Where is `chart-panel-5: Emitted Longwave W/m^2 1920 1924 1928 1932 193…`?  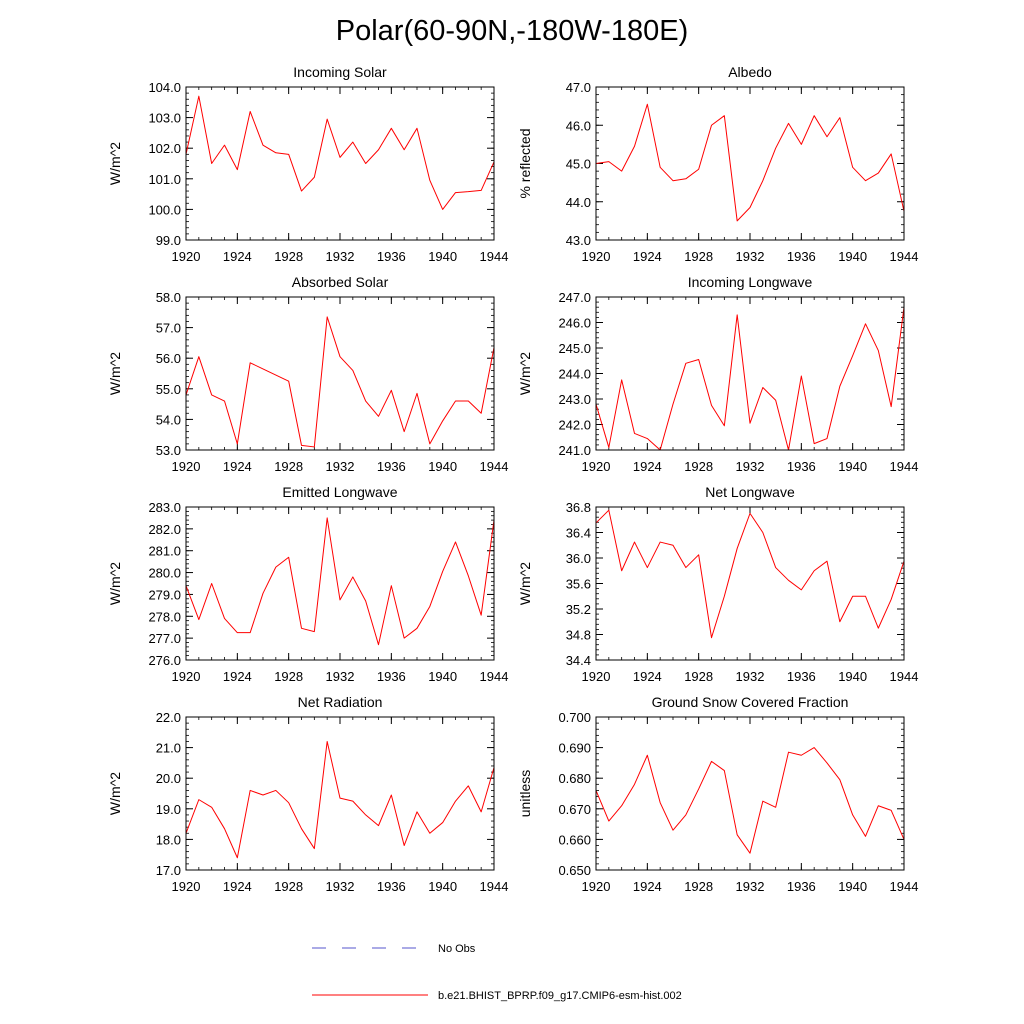
chart-panel-5: Emitted Longwave W/m^2 1920 1924 1928 1932 193… is located at coordinates (307, 584).